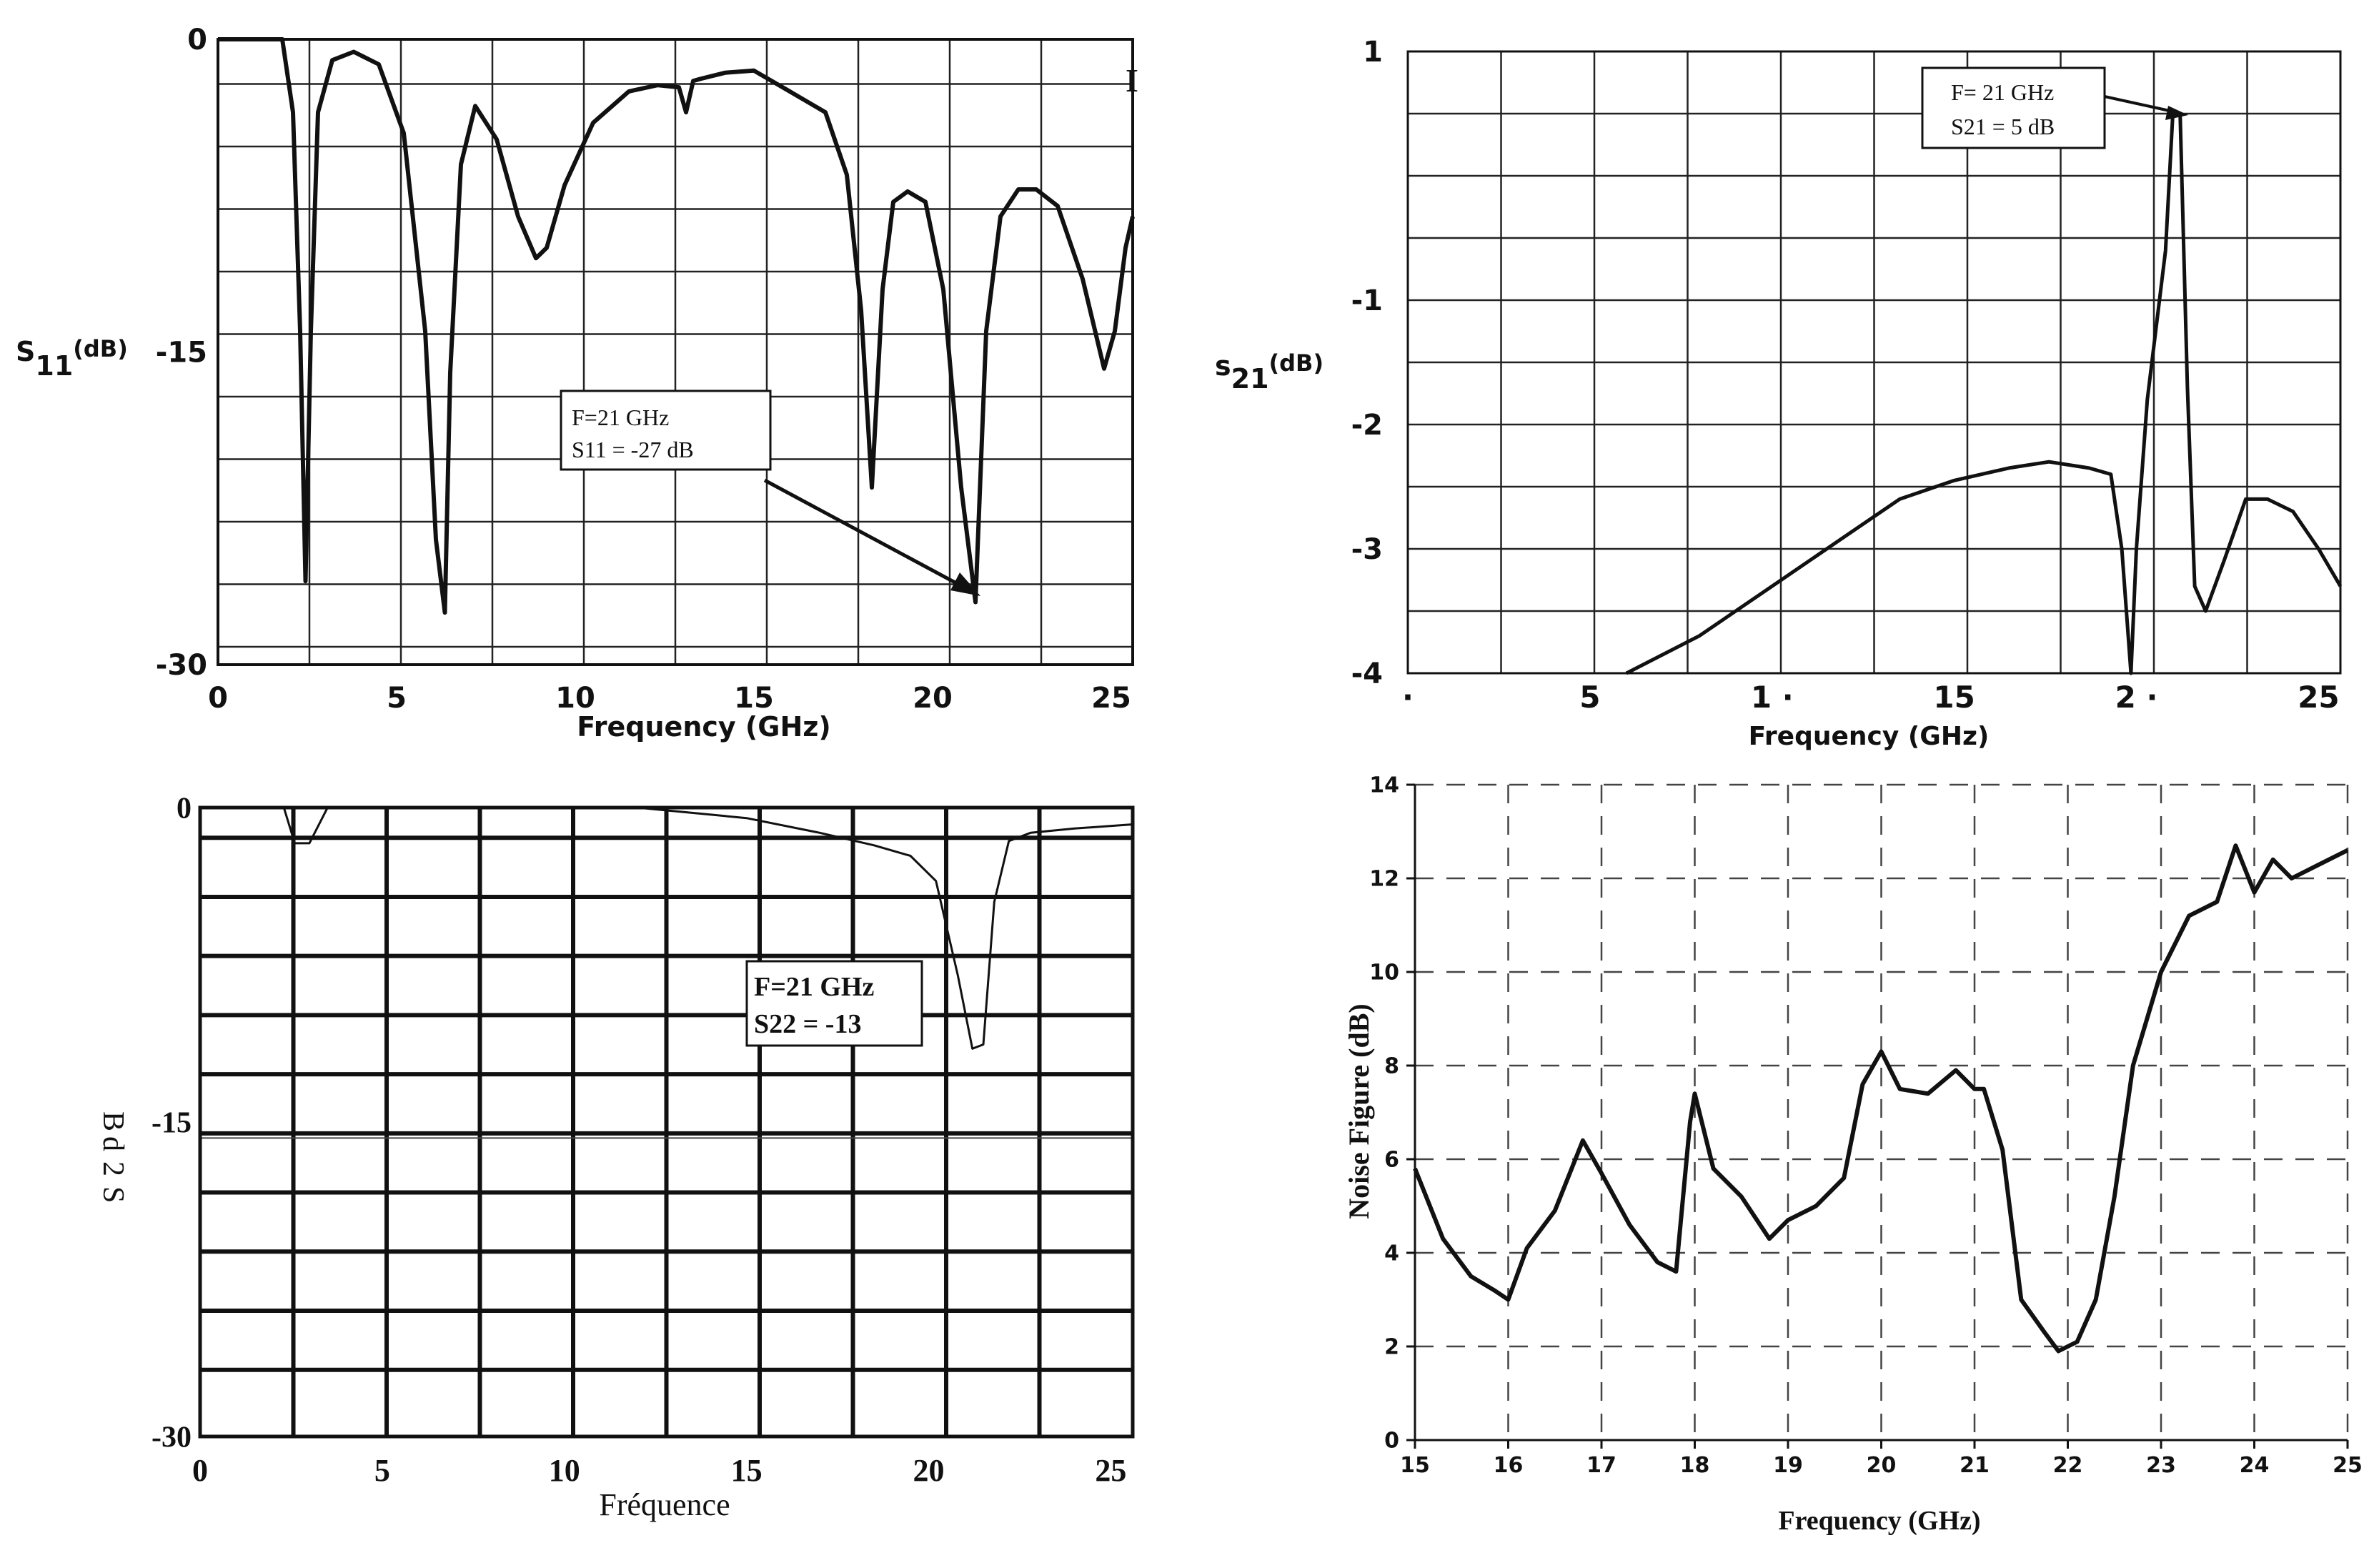  I want to click on nf-xtick-label-5: 19, so click(1788, 1465).